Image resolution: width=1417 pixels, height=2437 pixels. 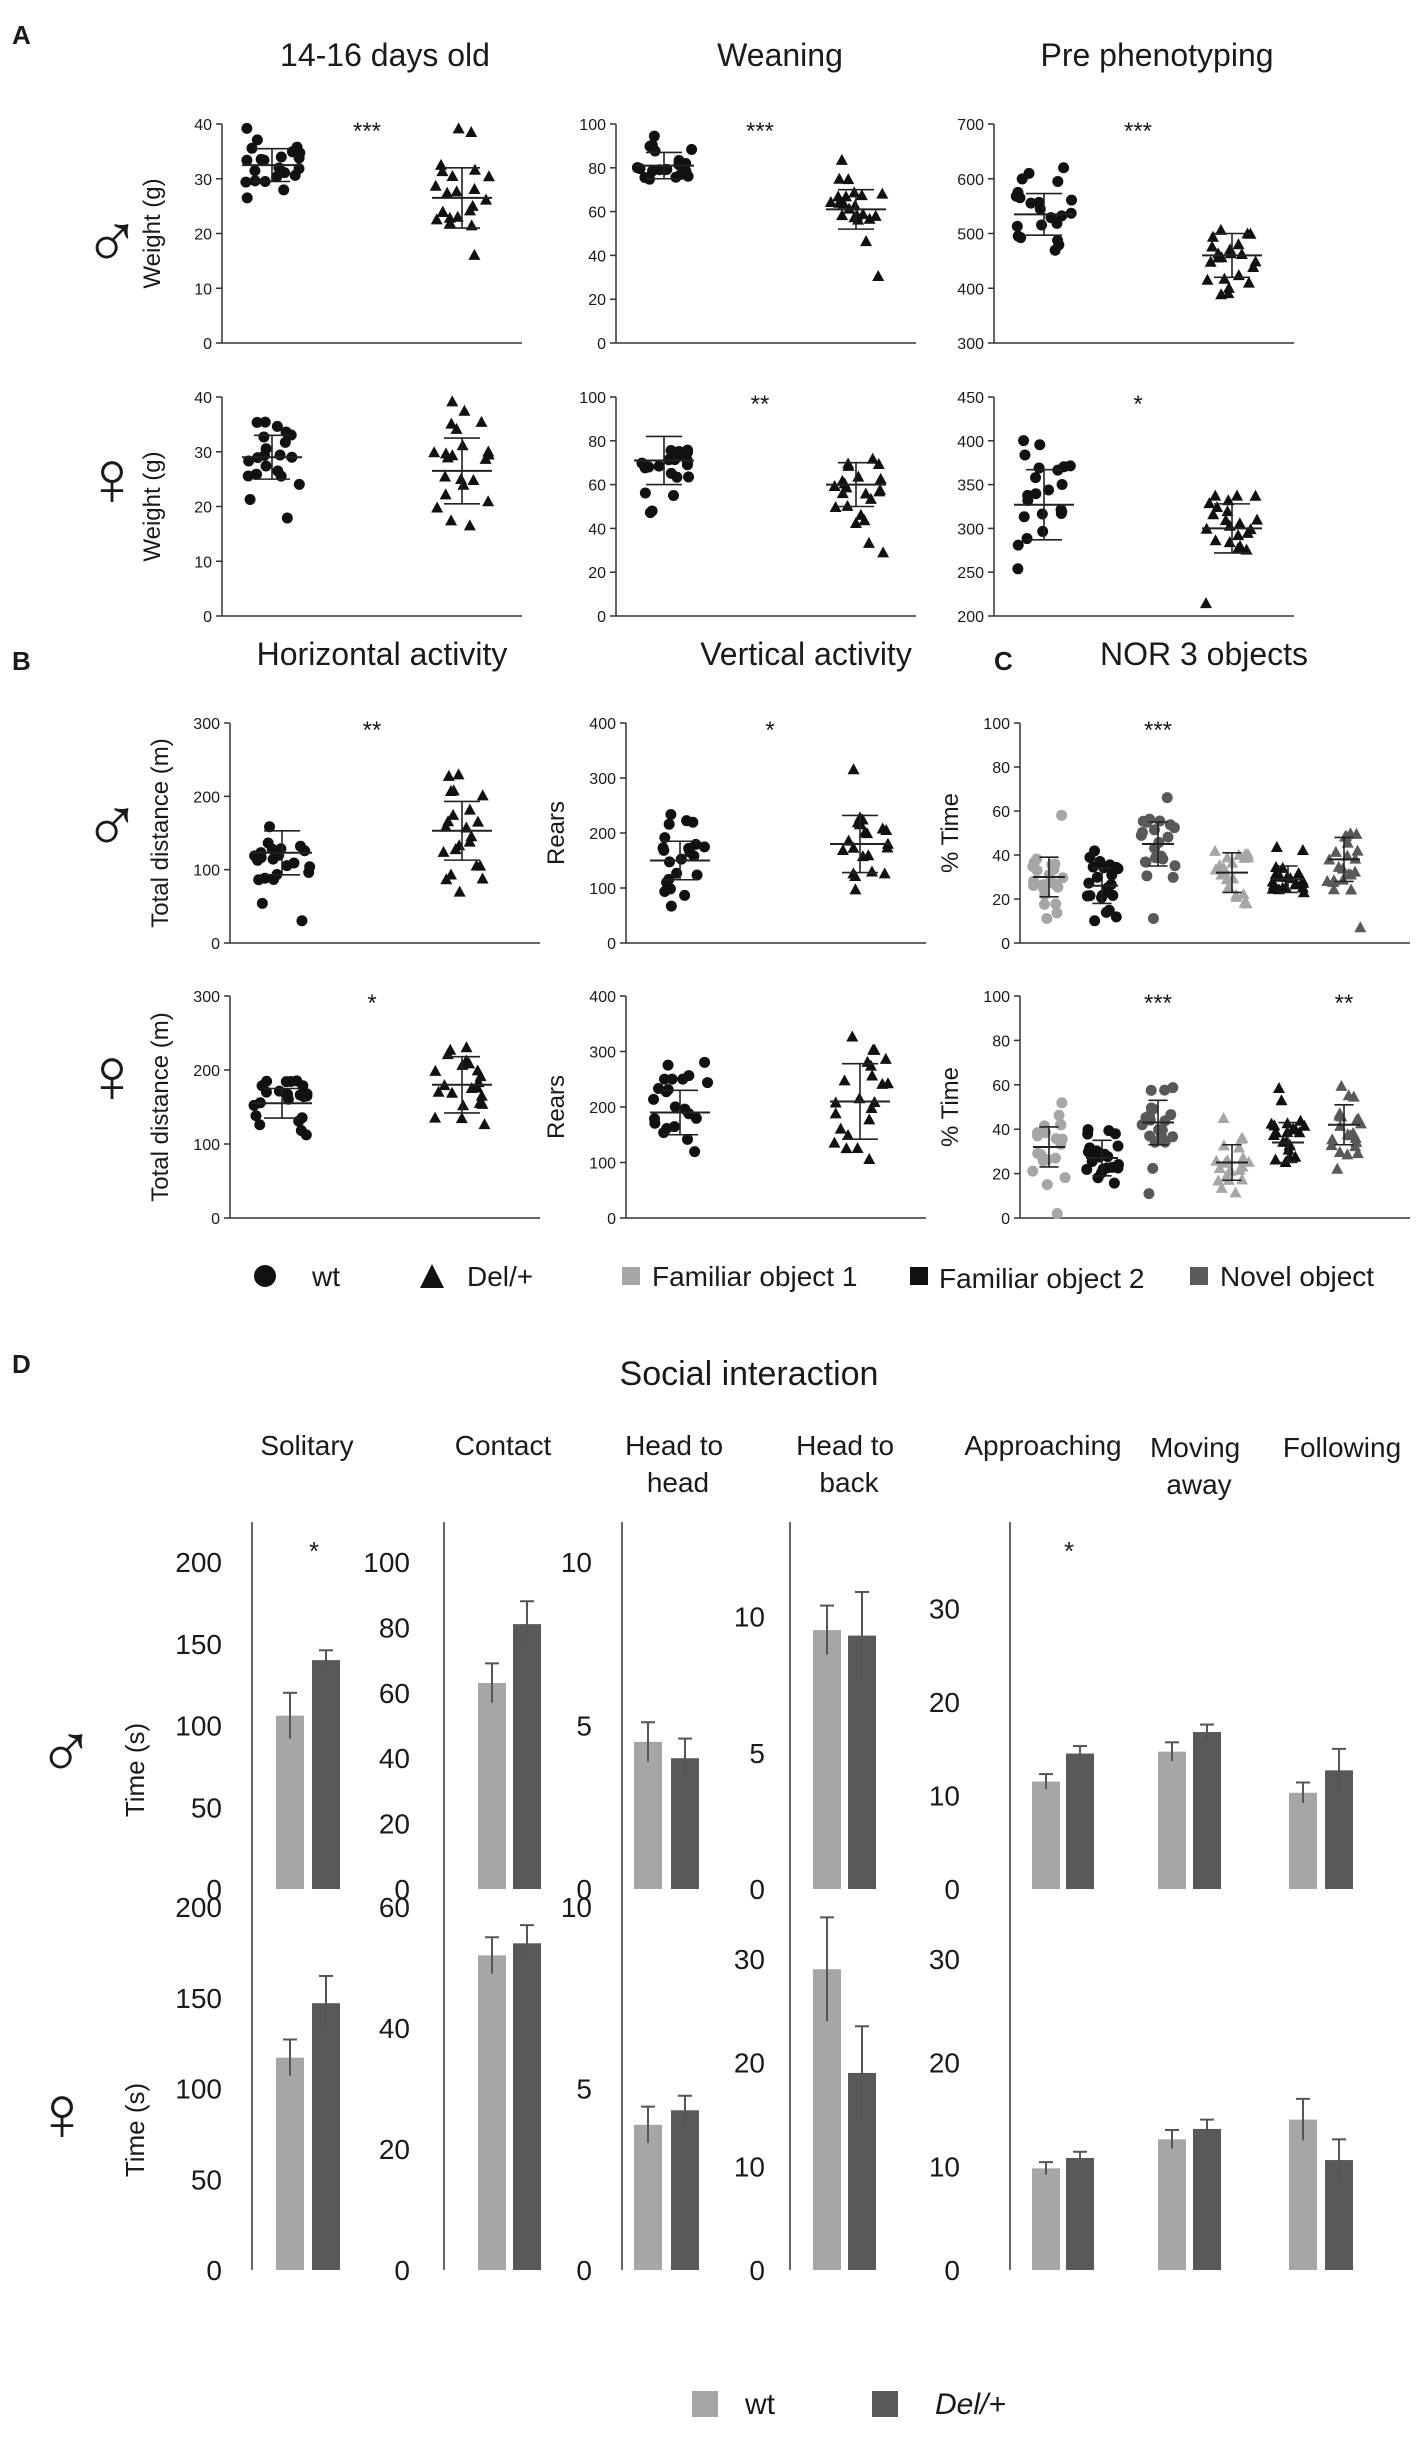 What do you see at coordinates (367, 131) in the screenshot?
I see `significance-label: ***` at bounding box center [367, 131].